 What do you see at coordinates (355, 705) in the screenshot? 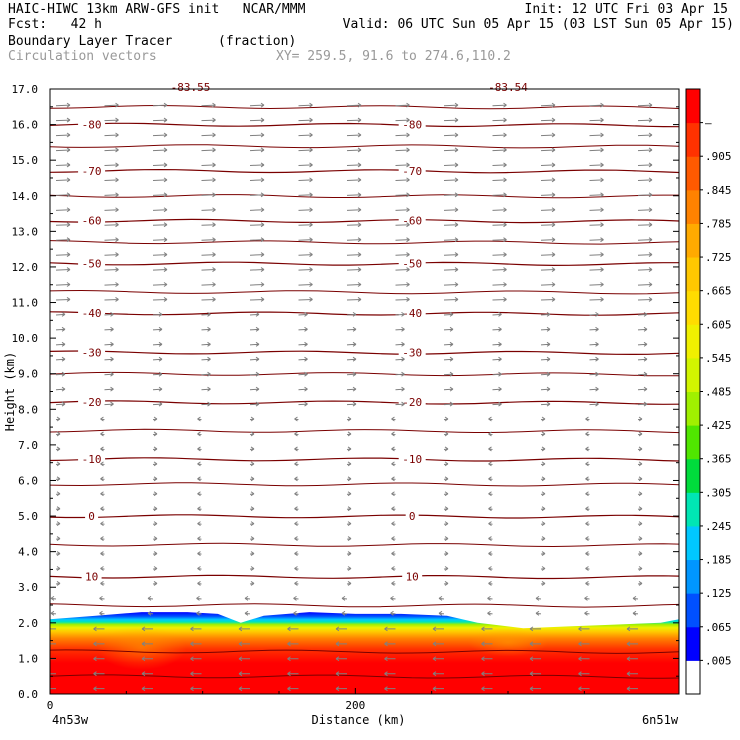
I see `x-tick-label: 200` at bounding box center [355, 705].